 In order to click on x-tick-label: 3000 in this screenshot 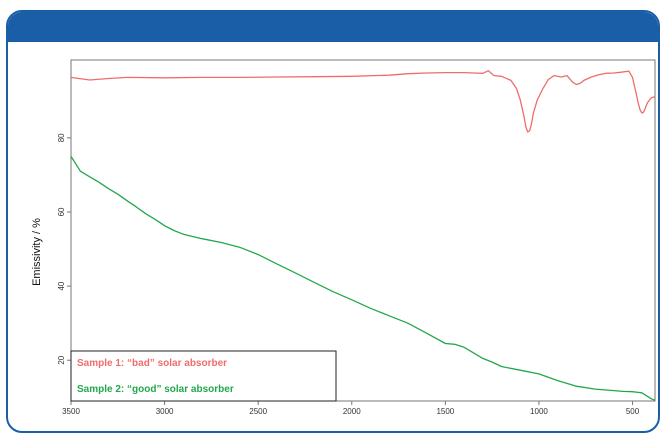, I will do `click(165, 411)`.